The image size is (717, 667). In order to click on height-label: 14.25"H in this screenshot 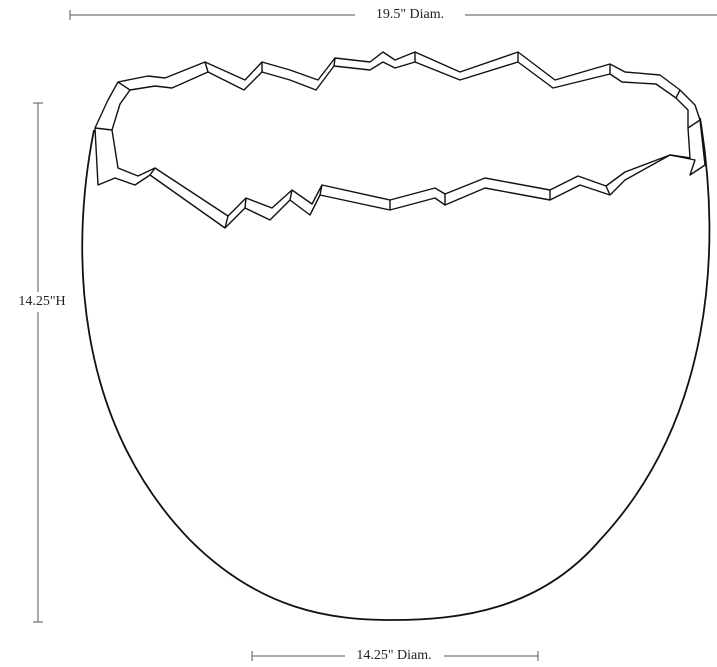, I will do `click(41, 301)`.